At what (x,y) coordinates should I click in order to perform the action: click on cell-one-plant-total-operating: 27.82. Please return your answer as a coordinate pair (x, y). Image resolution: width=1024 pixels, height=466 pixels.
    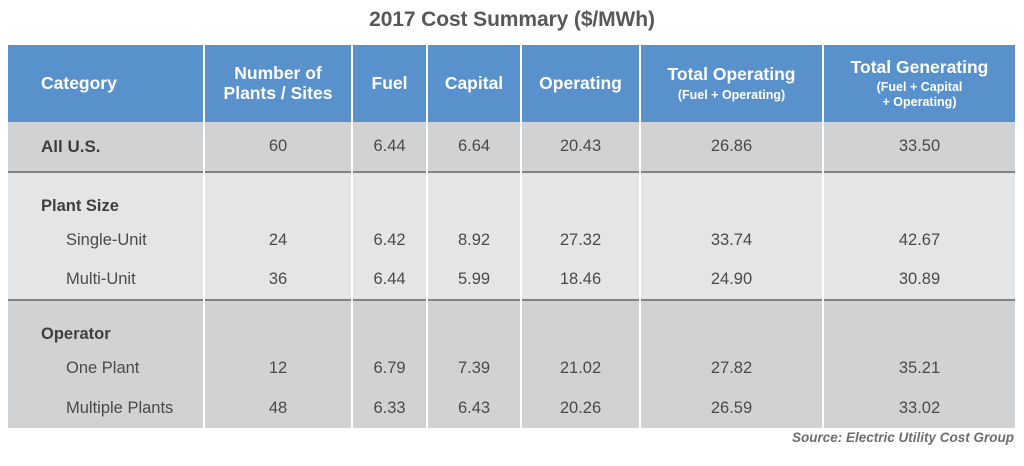
    Looking at the image, I should click on (732, 368).